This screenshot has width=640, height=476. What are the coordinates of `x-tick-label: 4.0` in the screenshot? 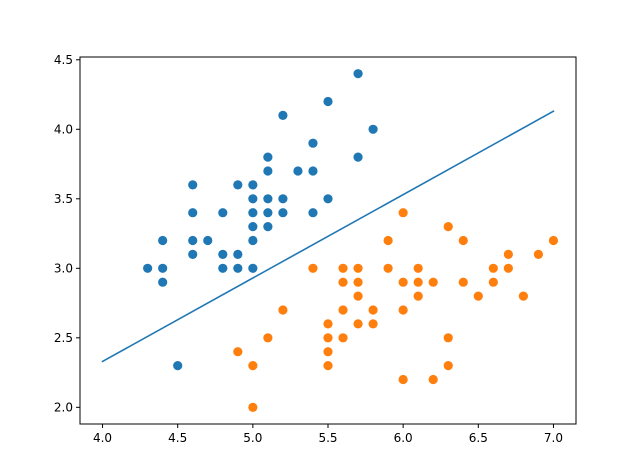 It's located at (102, 438).